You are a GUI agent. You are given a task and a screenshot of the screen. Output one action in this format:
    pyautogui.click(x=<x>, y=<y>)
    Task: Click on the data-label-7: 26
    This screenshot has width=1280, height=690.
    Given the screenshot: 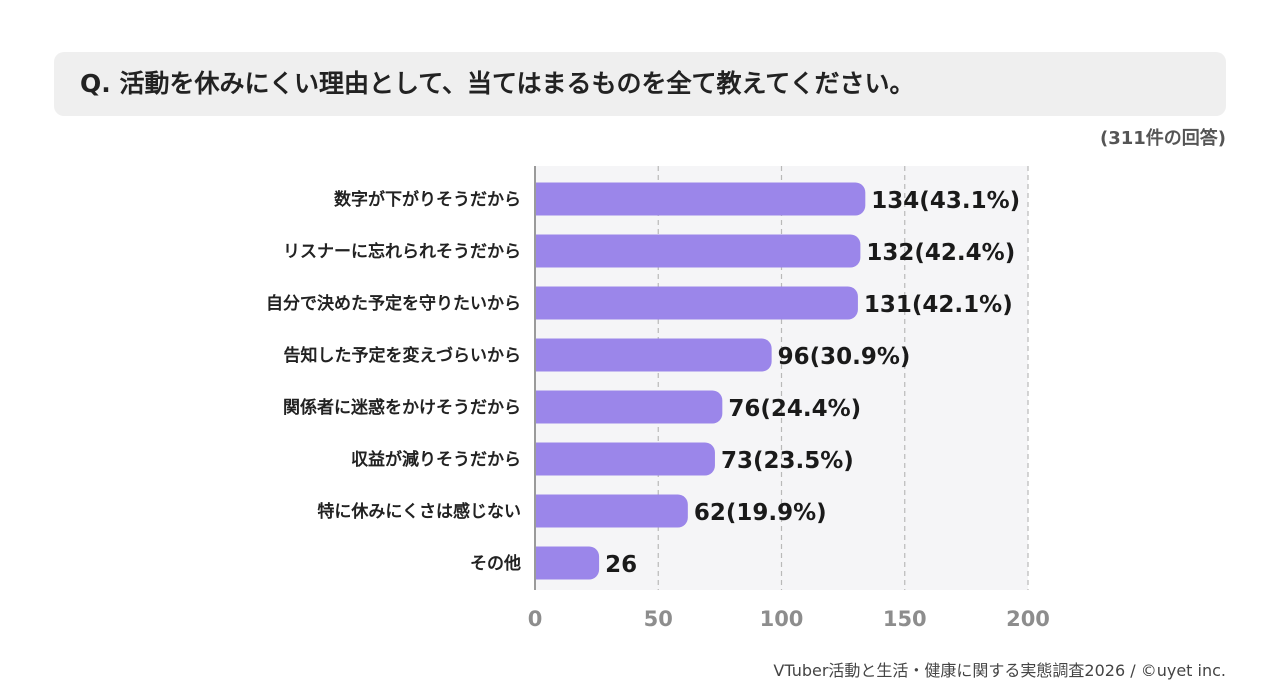 What is the action you would take?
    pyautogui.click(x=621, y=565)
    